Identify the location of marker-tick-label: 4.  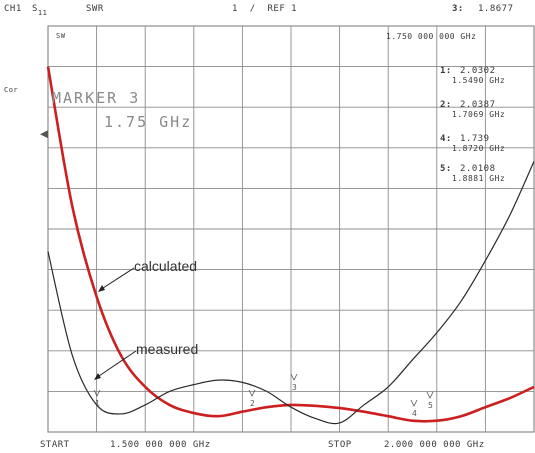
(414, 413).